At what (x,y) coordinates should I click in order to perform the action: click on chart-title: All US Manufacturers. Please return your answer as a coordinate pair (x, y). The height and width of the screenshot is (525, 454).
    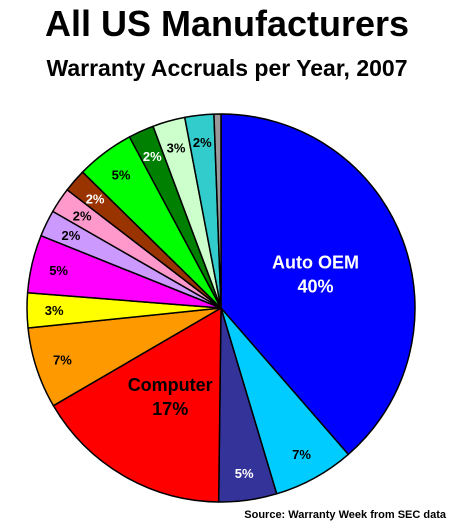
    Looking at the image, I should click on (227, 23).